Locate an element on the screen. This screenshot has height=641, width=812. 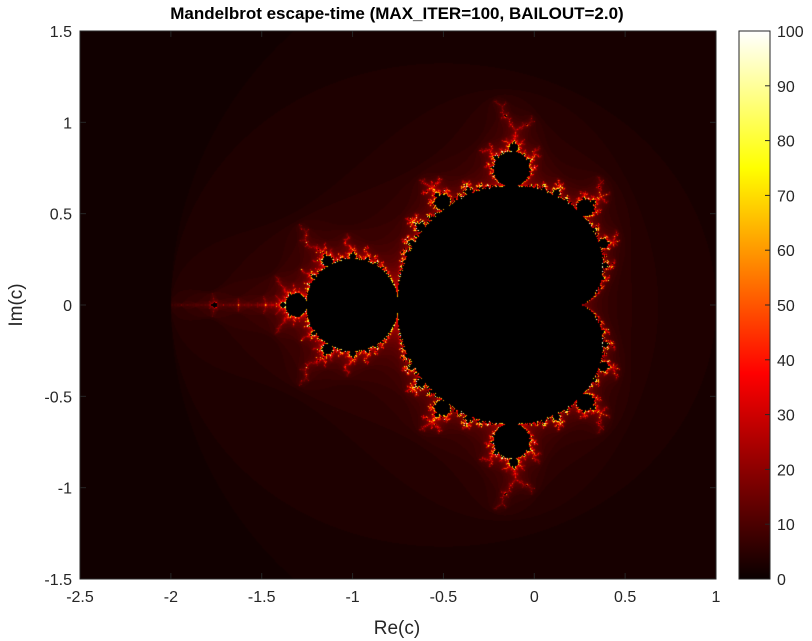
colorbar-tick-label: 10 is located at coordinates (786, 525).